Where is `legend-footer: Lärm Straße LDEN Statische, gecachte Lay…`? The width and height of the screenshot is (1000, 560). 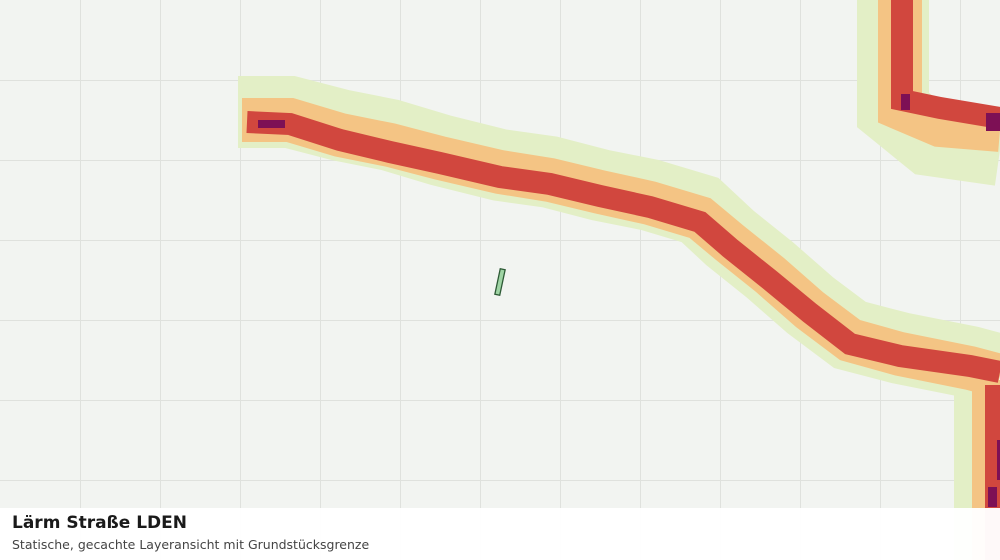
legend-footer: Lärm Straße LDEN Statische, gecachte Lay… is located at coordinates (500, 534).